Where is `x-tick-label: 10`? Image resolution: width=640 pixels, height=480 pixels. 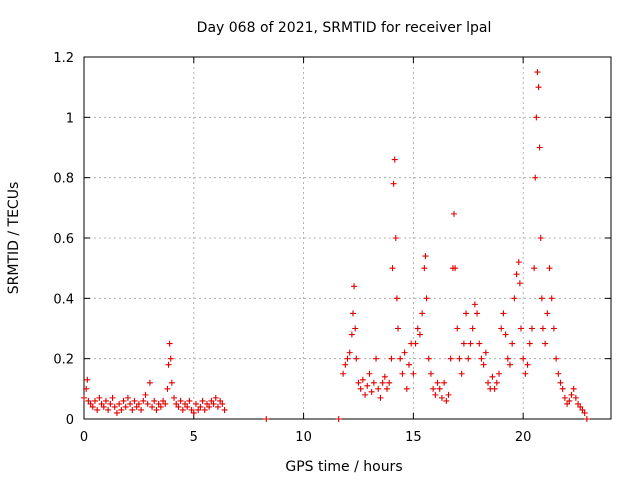 x-tick-label: 10 is located at coordinates (303, 437).